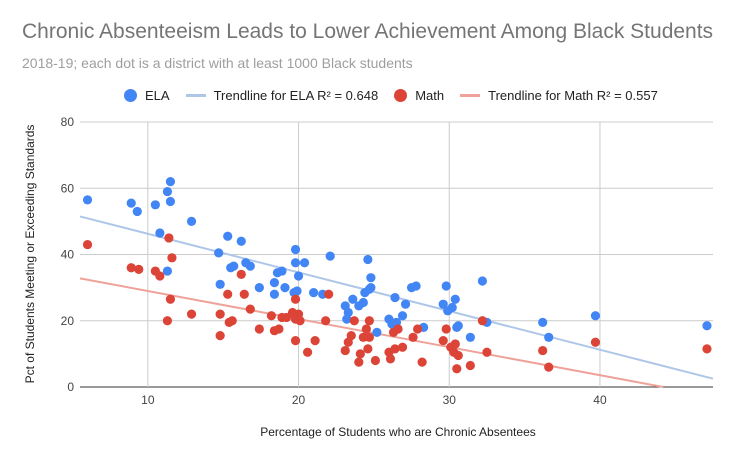  I want to click on legend-item-ela-trendline: Trendline for ELA R² = 0.648, so click(281, 95).